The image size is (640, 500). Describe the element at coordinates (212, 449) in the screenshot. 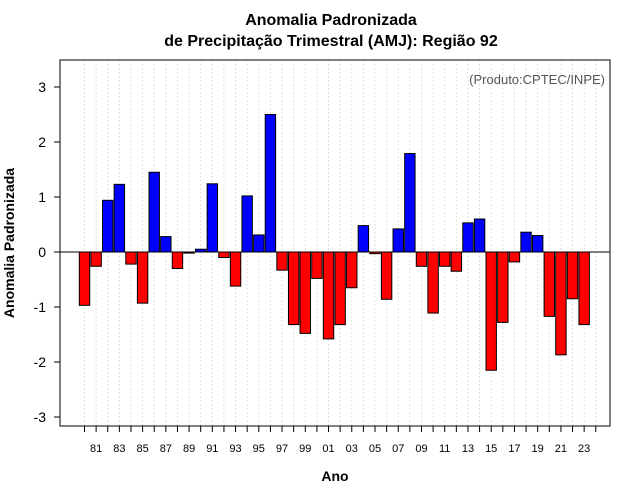

I see `x-tick-label: 91` at that location.